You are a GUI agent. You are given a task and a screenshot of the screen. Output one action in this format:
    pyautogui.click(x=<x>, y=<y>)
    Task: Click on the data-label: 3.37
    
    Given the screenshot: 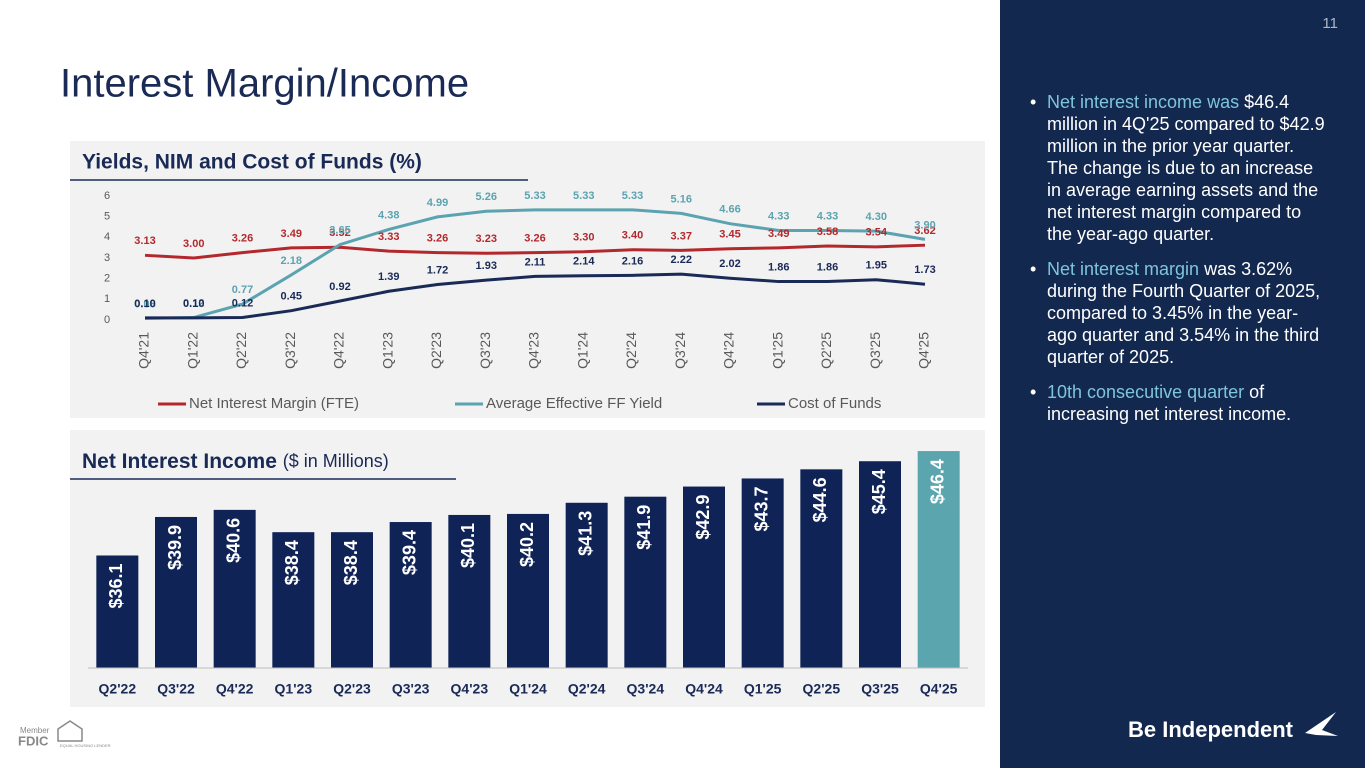 What is the action you would take?
    pyautogui.click(x=681, y=236)
    